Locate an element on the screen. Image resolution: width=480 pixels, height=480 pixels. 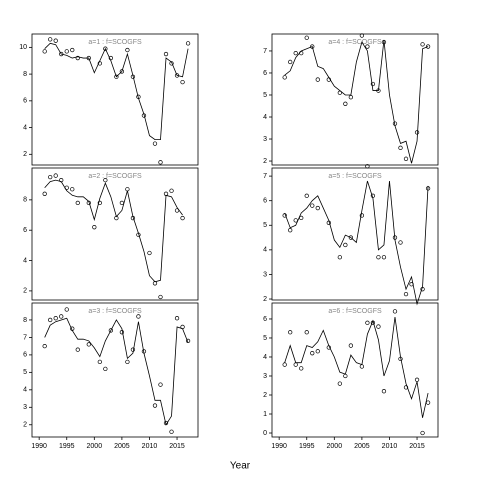
panel-title: a=1 : f=SCOGFS is located at coordinates (115, 42).